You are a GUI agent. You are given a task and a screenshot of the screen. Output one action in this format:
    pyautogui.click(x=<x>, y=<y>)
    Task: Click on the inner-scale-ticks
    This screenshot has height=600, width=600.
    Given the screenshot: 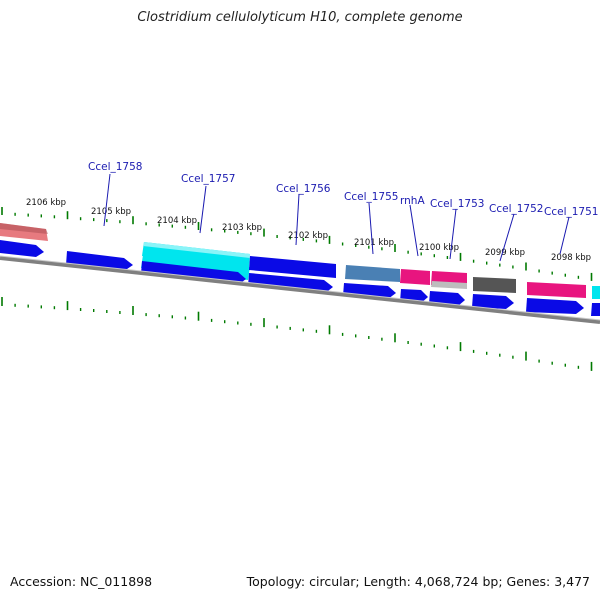 What is the action you would take?
    pyautogui.click(x=297, y=334)
    